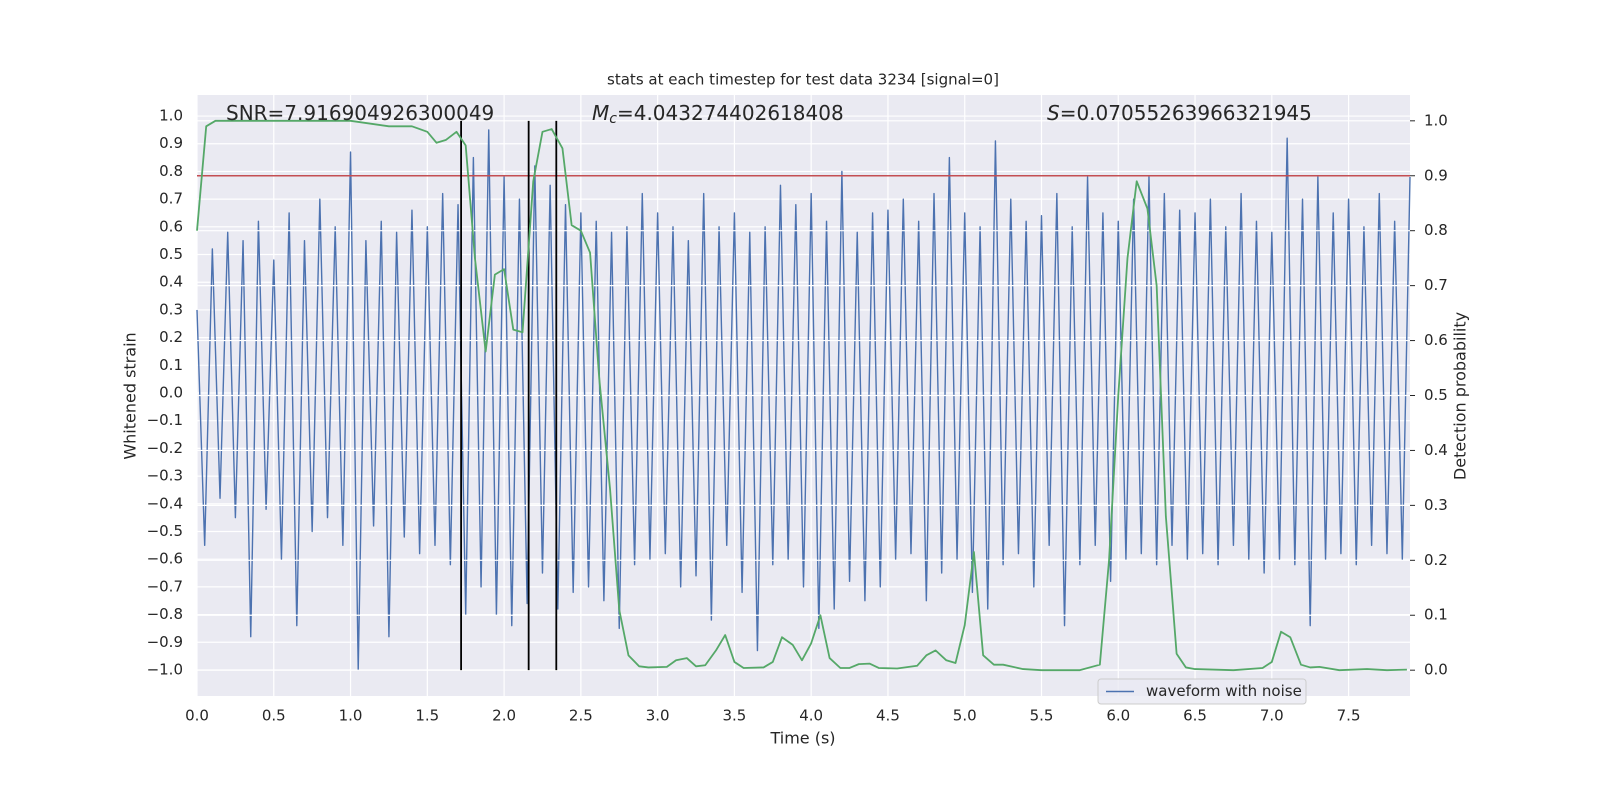  Describe the element at coordinates (1272, 716) in the screenshot. I see `x-tick-label: 7.0` at that location.